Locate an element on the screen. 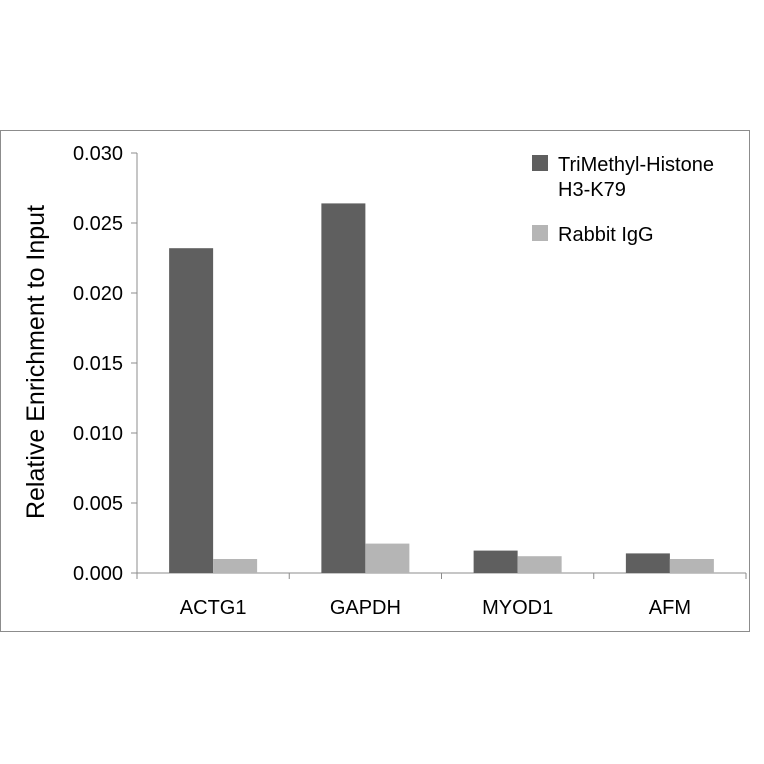 This screenshot has width=764, height=764. x-tick-label: MYOD1 is located at coordinates (517, 608).